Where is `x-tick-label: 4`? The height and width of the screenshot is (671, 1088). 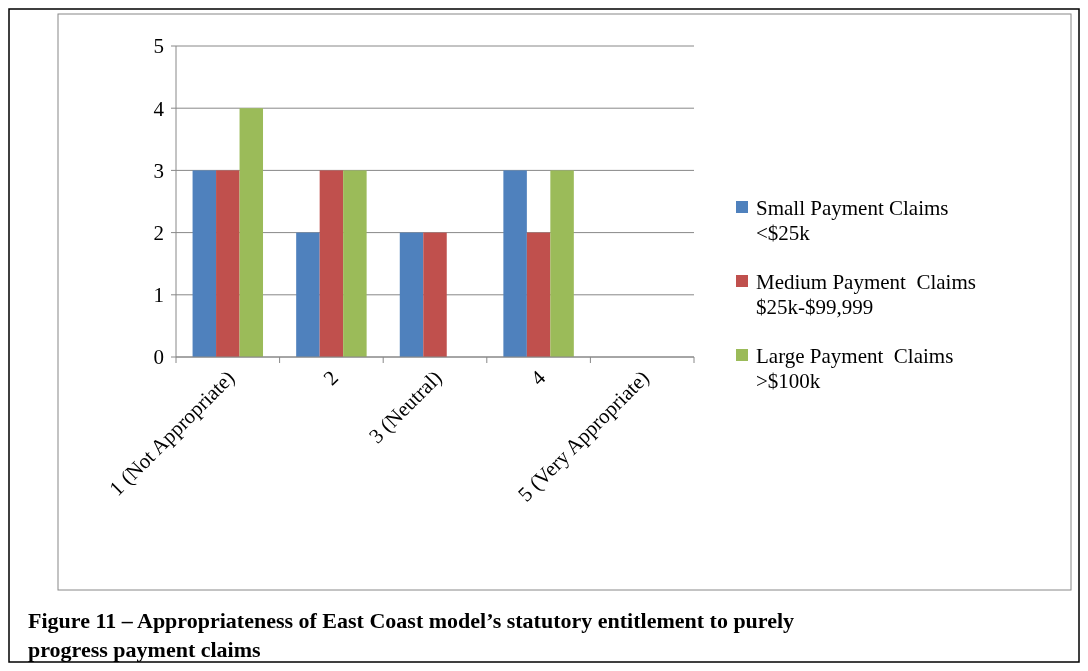
x-tick-label: 4 is located at coordinates (538, 377).